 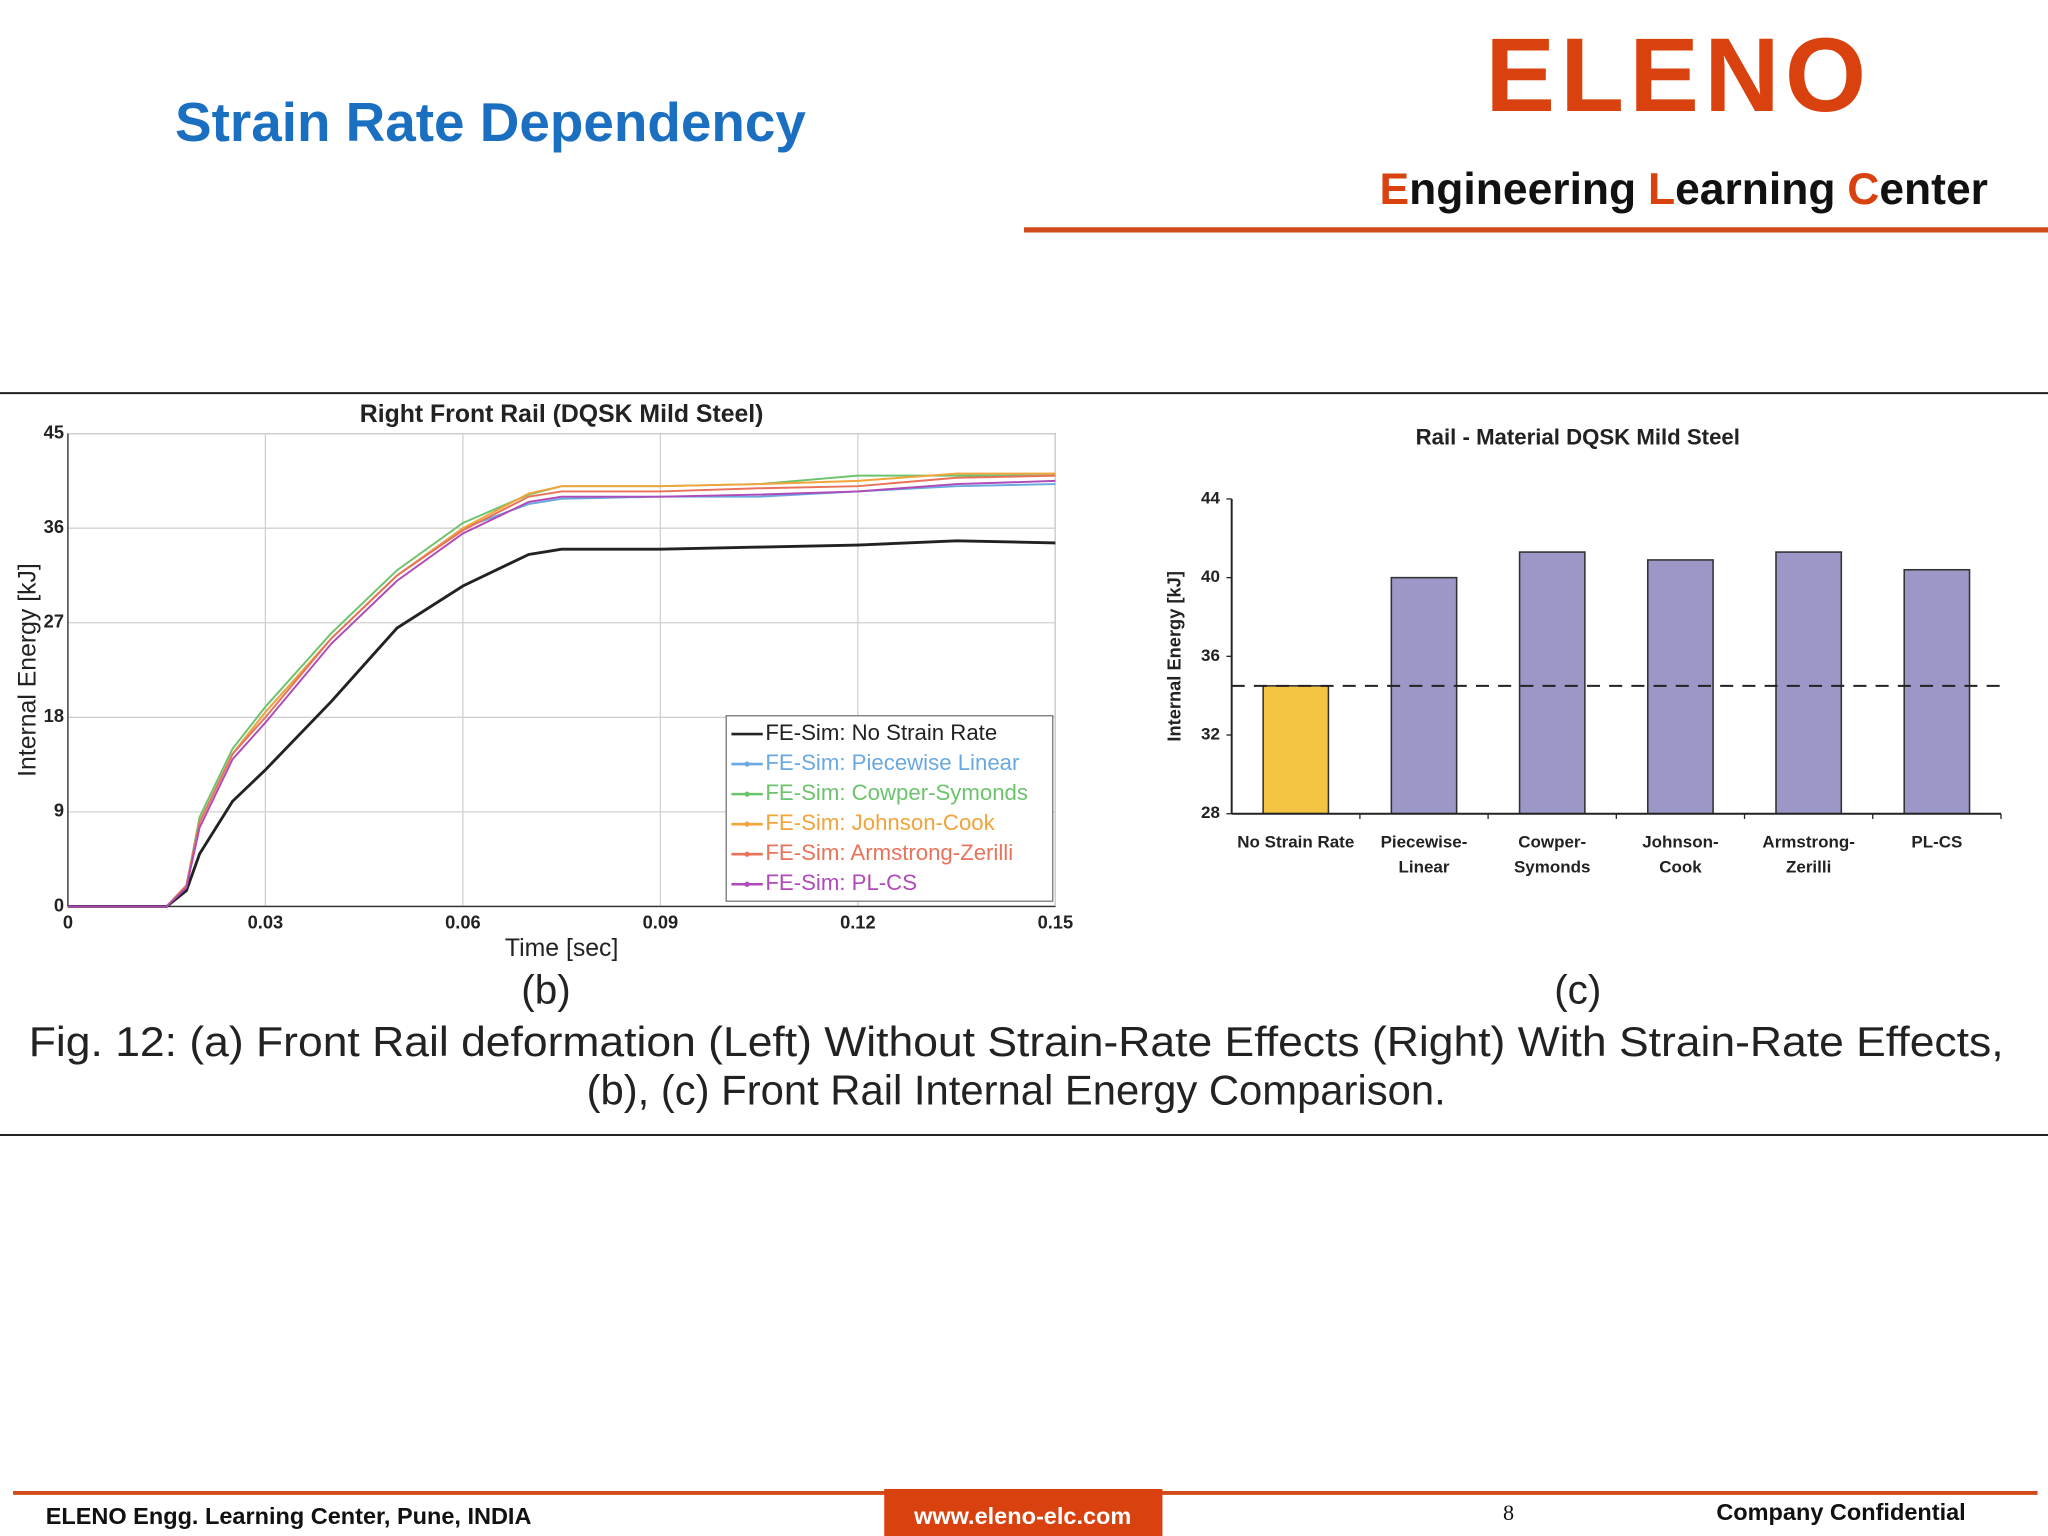 What do you see at coordinates (54, 715) in the screenshot?
I see `y-tick-label: 18` at bounding box center [54, 715].